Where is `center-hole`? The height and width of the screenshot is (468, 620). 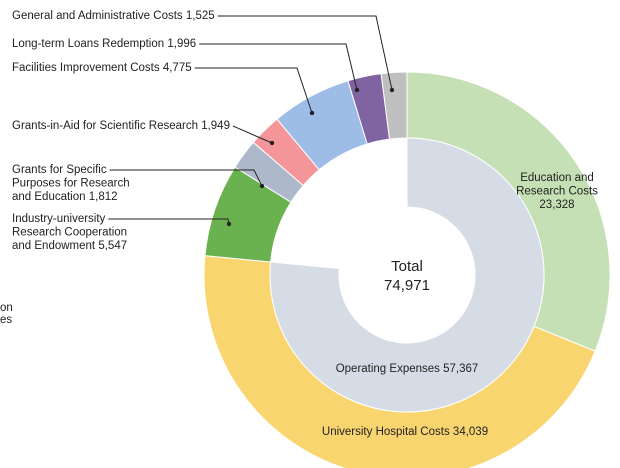 center-hole is located at coordinates (407, 275).